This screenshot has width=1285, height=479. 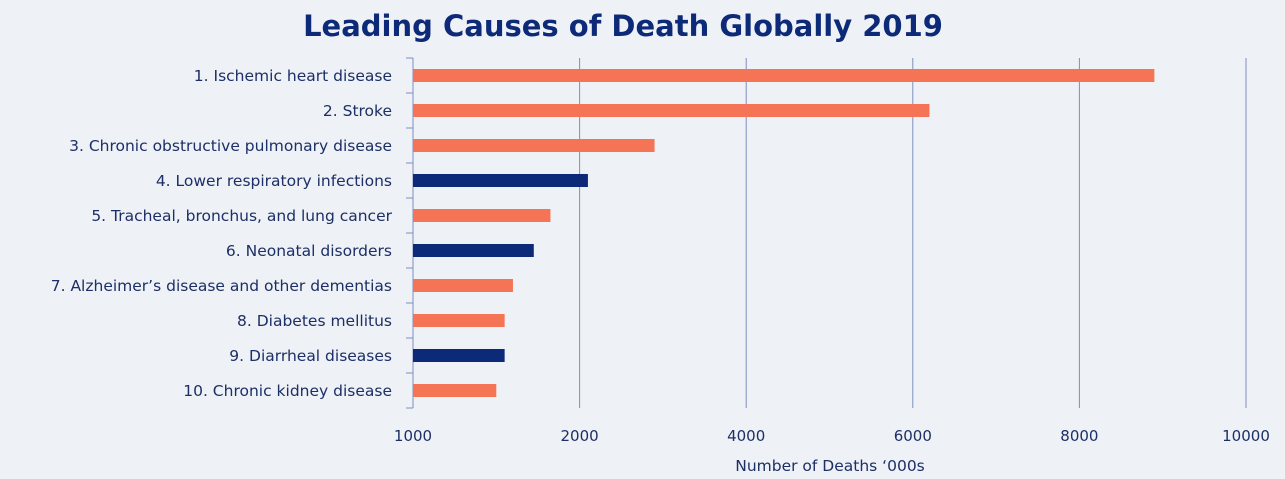 I want to click on x-tick-label: 1000, so click(x=413, y=436).